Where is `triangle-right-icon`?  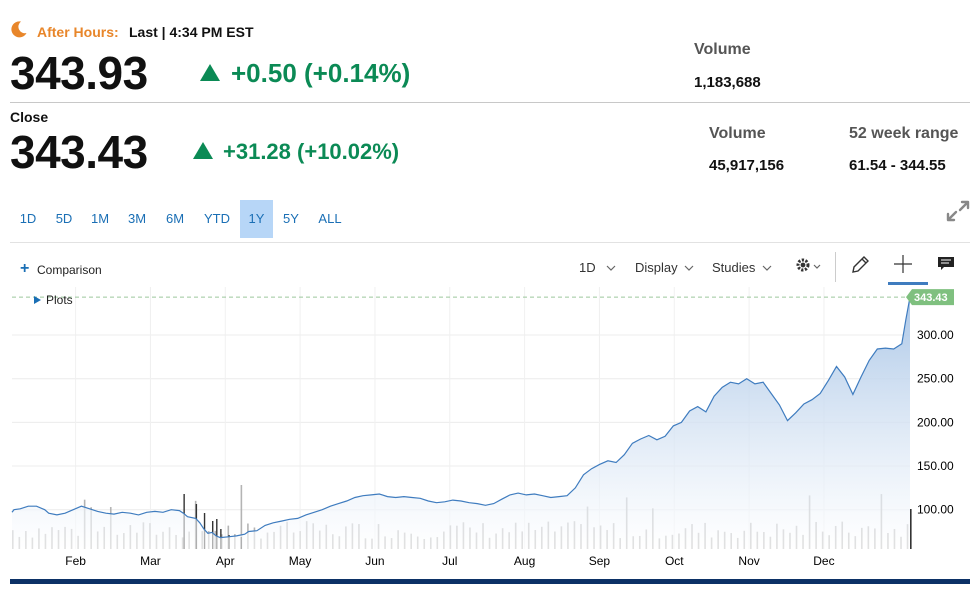 triangle-right-icon is located at coordinates (38, 300).